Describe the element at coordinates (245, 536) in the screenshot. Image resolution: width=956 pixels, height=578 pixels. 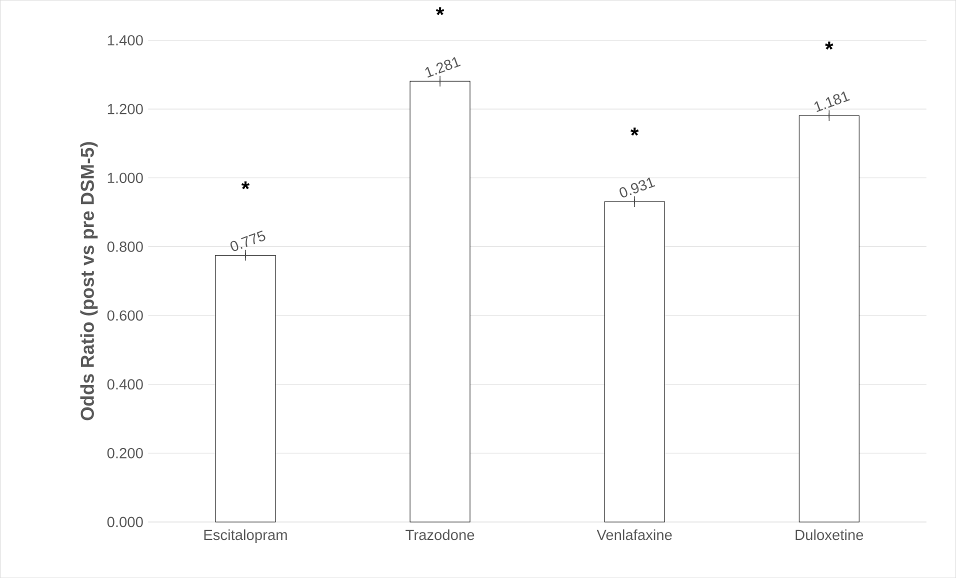
I see `x-tick-label: Escitalopram` at that location.